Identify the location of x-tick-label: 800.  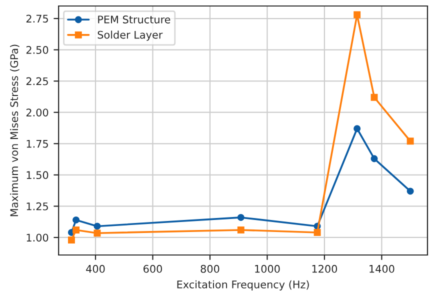
(210, 268).